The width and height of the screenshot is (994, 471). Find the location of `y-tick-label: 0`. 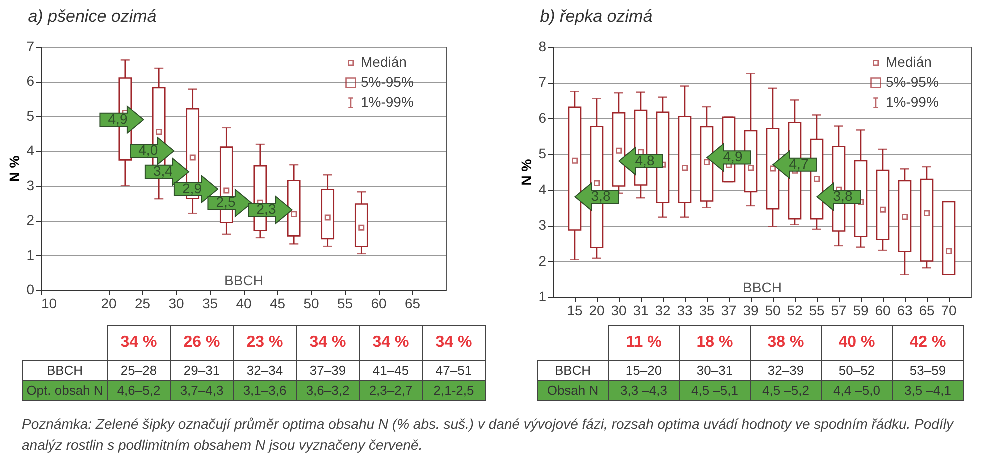

y-tick-label: 0 is located at coordinates (30, 290).